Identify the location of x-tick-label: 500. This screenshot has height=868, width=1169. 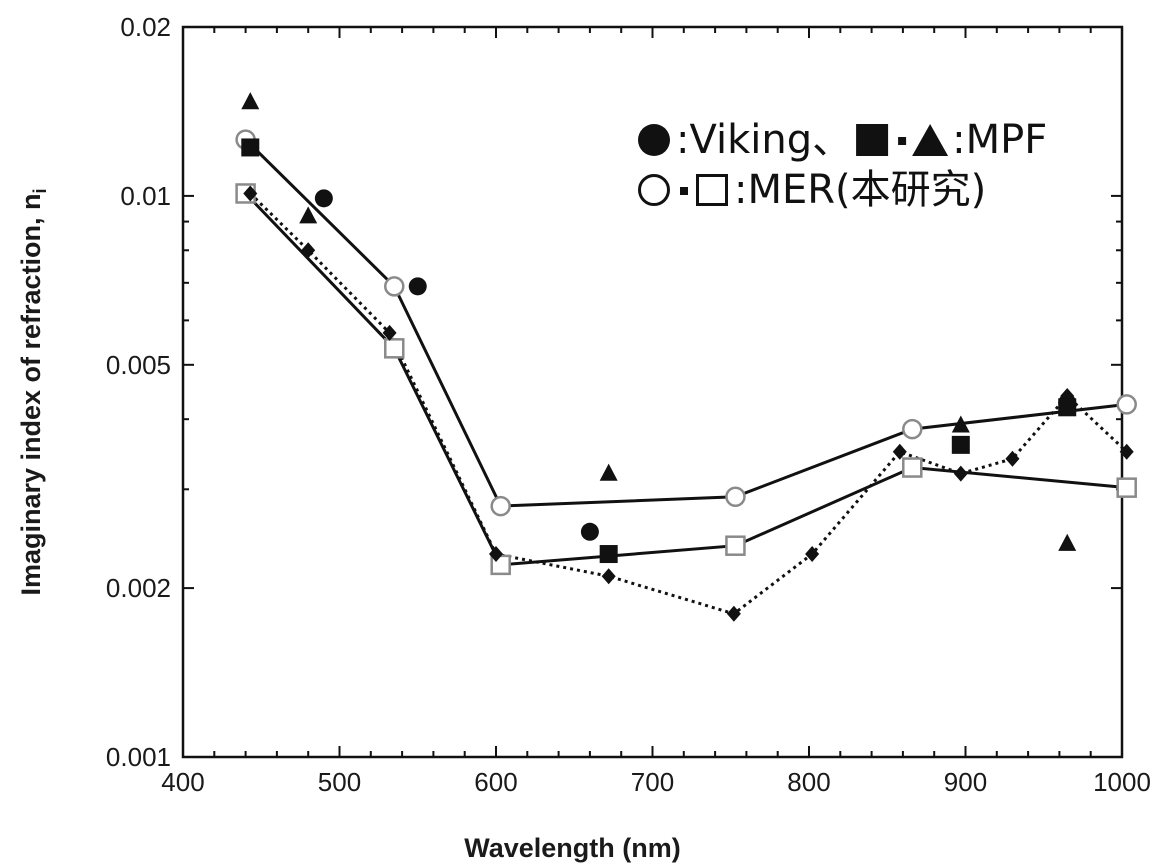
(339, 782).